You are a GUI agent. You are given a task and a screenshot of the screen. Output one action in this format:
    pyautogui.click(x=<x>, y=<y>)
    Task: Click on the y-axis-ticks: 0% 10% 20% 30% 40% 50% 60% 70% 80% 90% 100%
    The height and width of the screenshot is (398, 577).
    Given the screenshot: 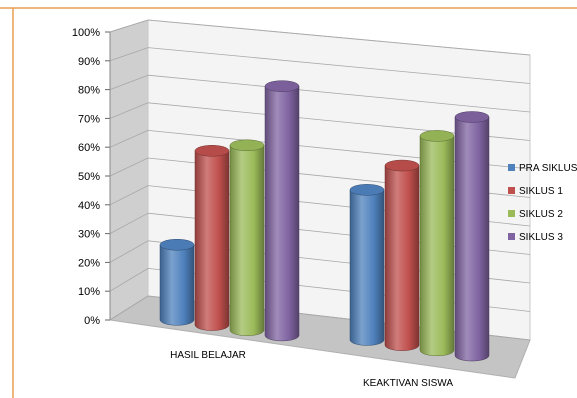 What is the action you would take?
    pyautogui.click(x=91, y=177)
    